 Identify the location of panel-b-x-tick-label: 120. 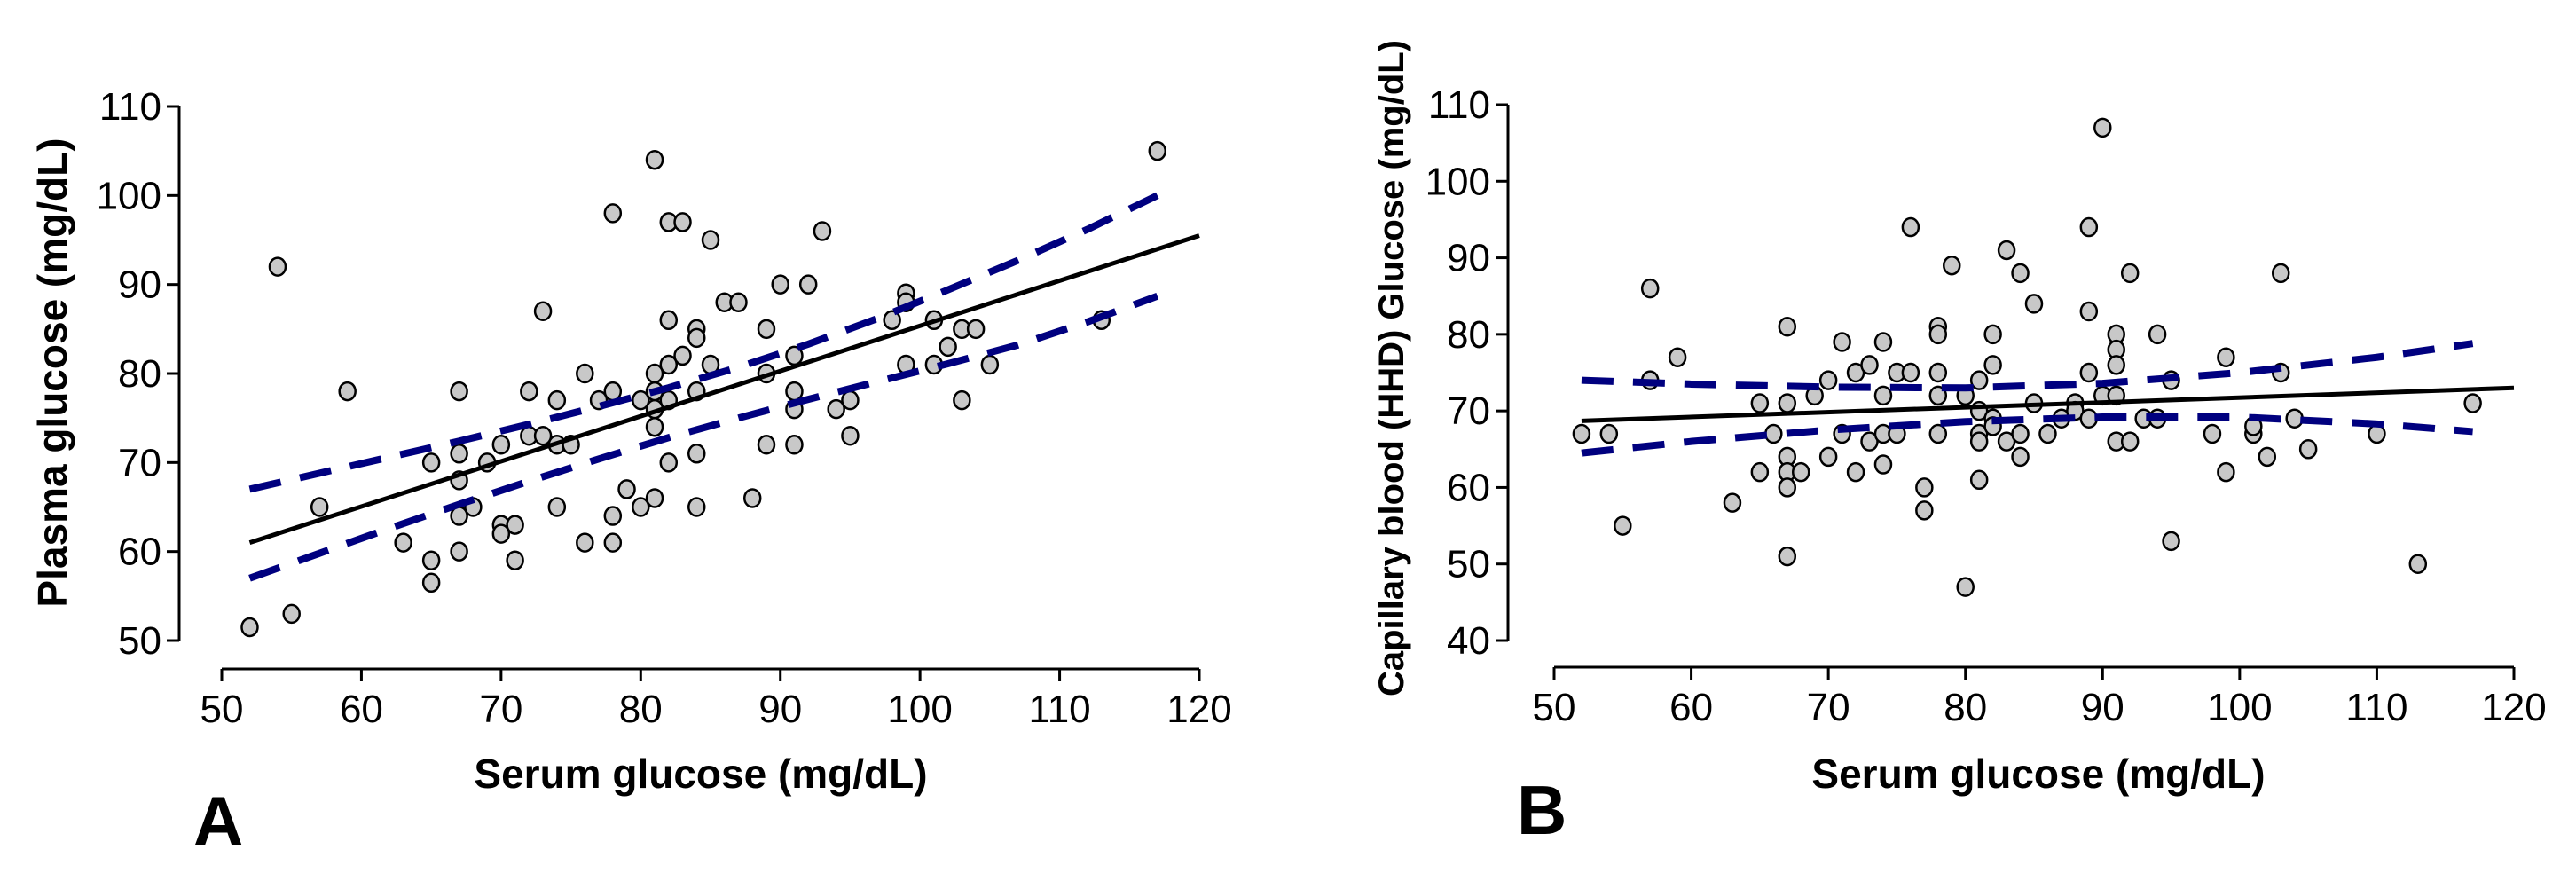
(2513, 707).